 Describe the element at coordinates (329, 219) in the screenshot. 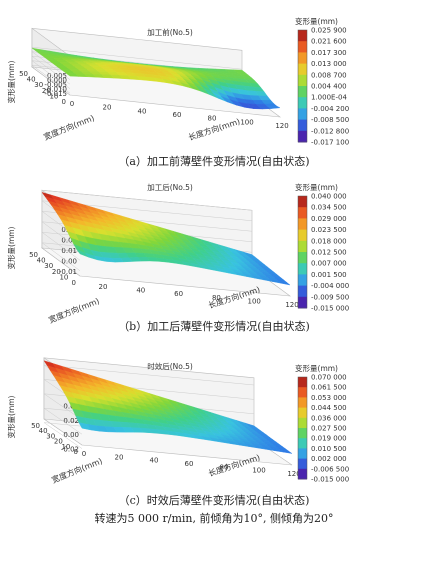

I see `colorbar-label: 0.029 000` at that location.